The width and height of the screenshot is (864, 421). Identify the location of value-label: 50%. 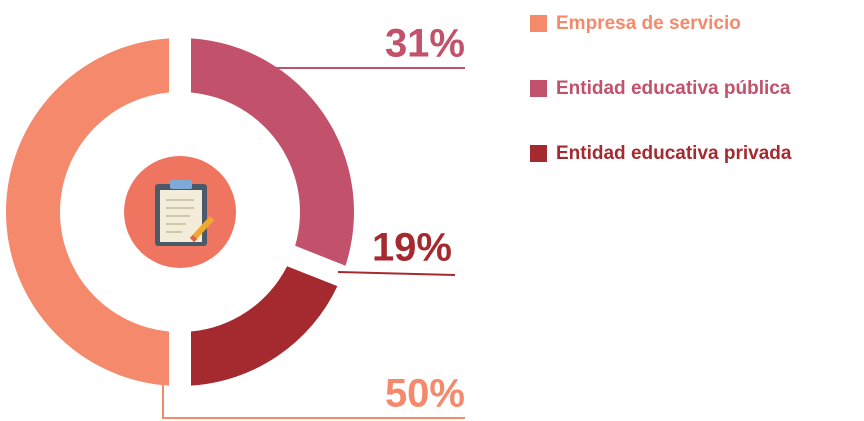
(425, 394).